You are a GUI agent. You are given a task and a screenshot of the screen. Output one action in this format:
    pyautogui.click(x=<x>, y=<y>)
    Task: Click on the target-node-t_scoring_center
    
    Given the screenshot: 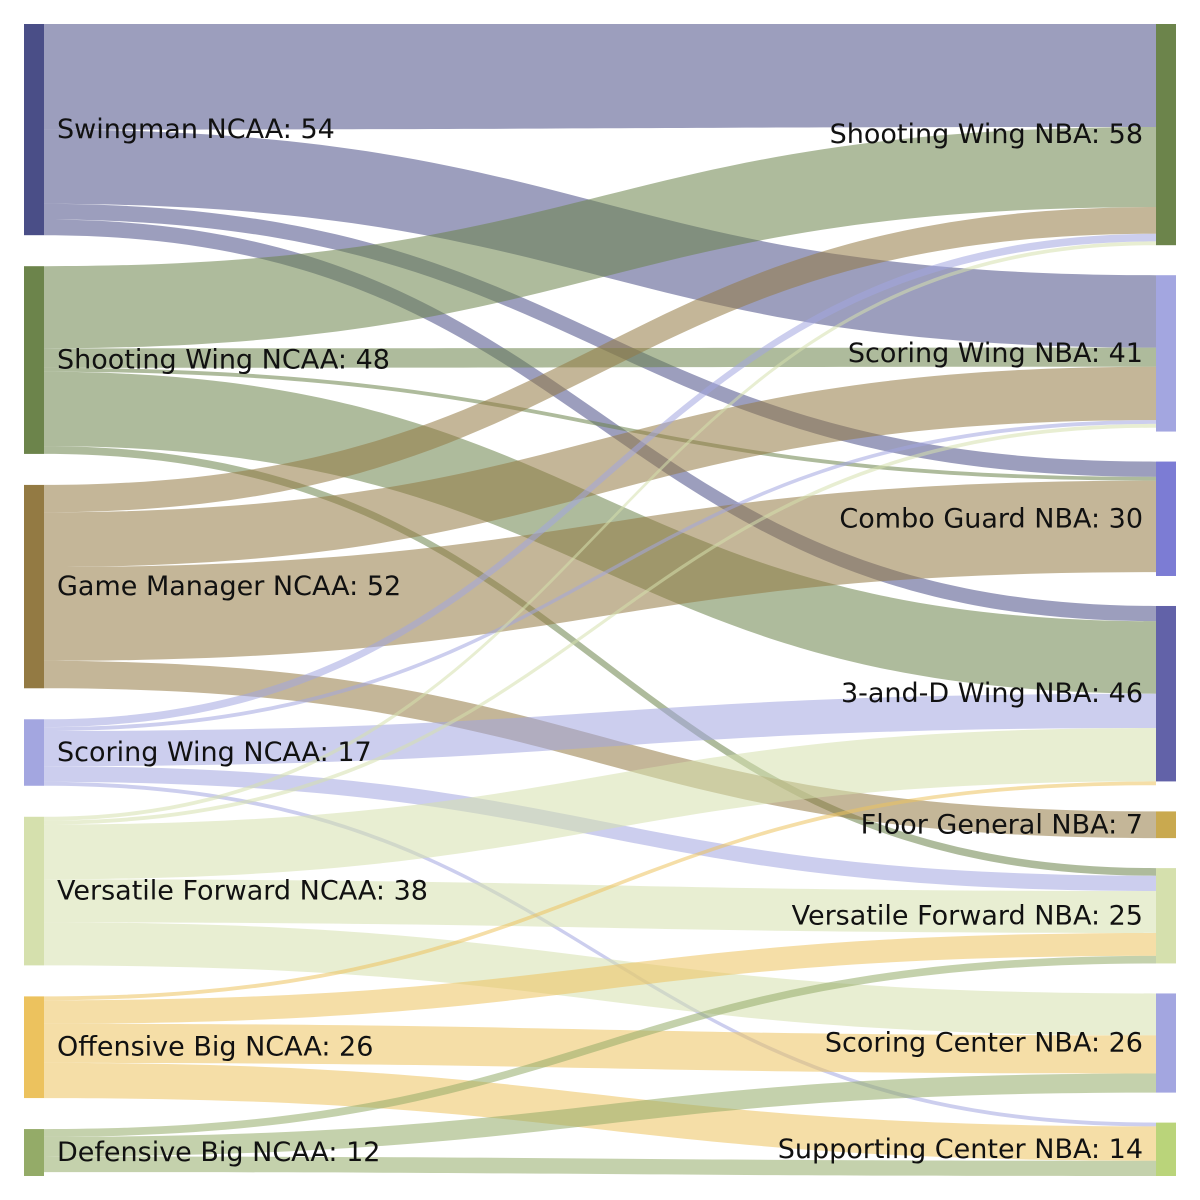 What is the action you would take?
    pyautogui.click(x=1166, y=1043)
    